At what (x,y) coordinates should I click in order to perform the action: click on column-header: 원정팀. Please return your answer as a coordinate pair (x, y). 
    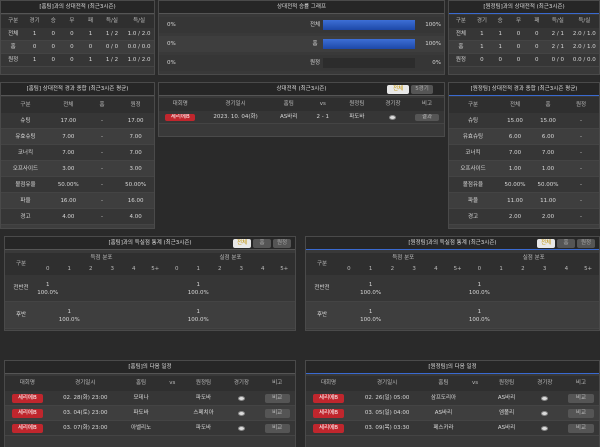
    Looking at the image, I should click on (506, 383).